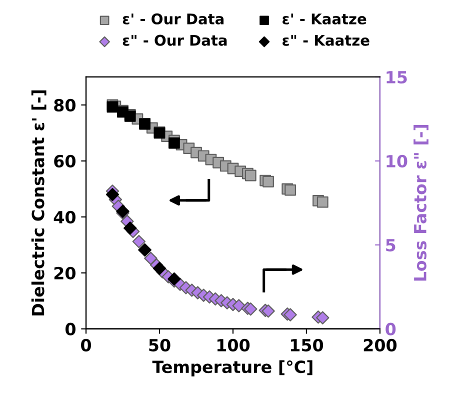 The image size is (460, 403). I want to click on y2-axis-title: Loss Factor ε" [-], so click(421, 203).